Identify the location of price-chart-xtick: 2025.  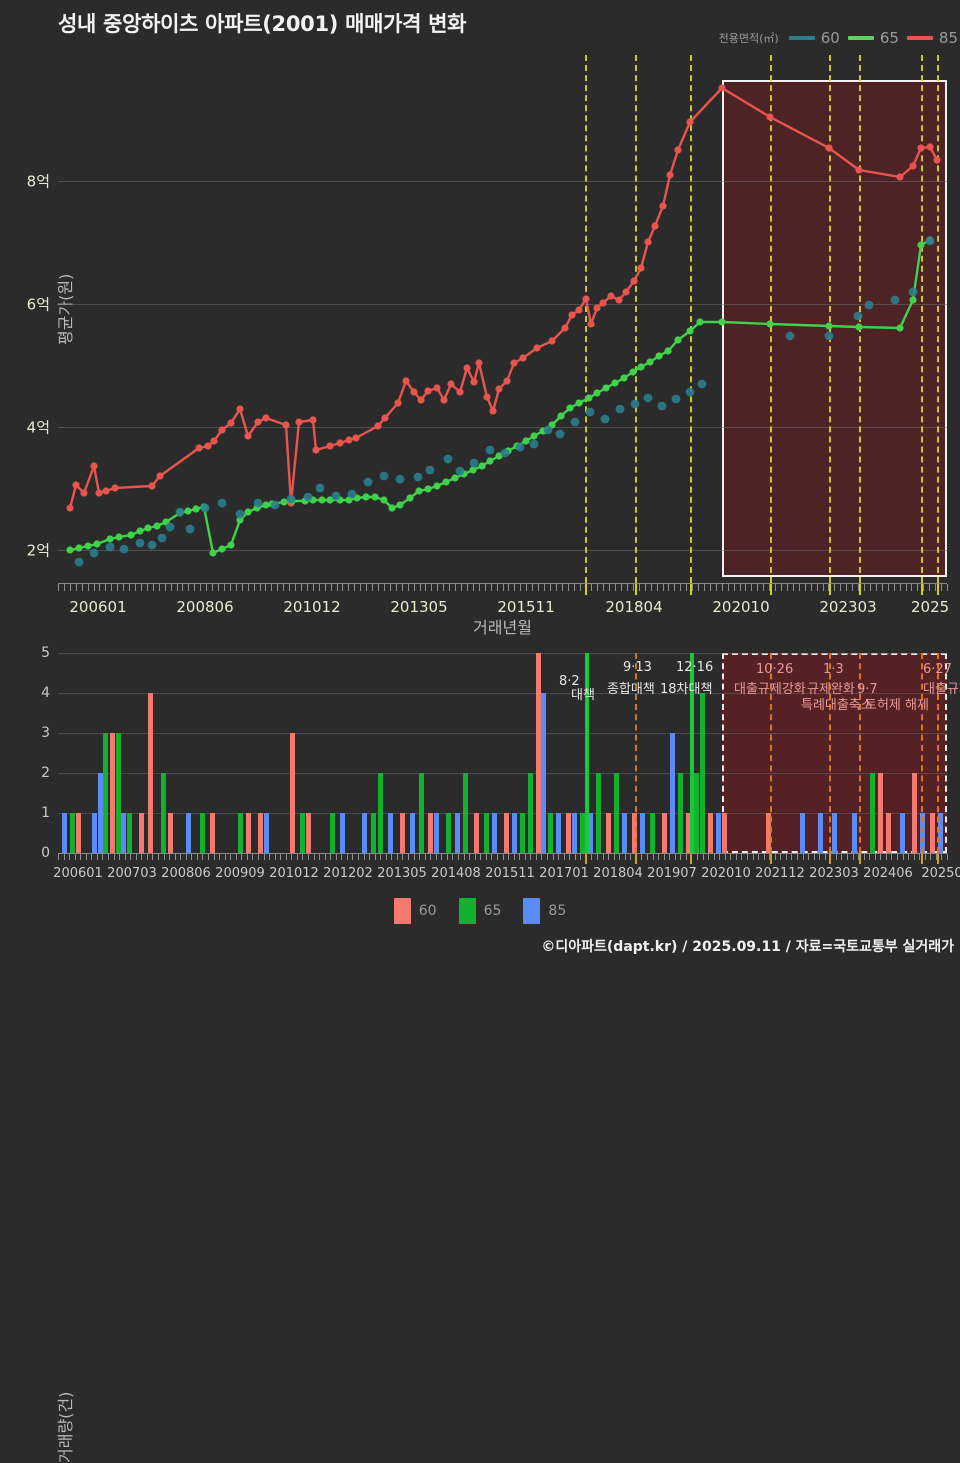
(930, 607).